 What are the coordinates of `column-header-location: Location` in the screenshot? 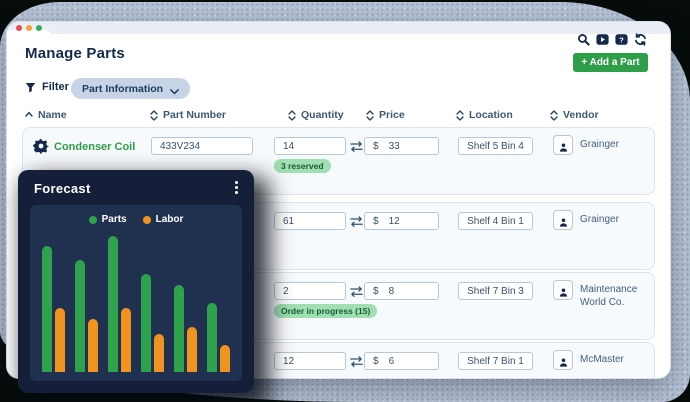 It's located at (484, 115).